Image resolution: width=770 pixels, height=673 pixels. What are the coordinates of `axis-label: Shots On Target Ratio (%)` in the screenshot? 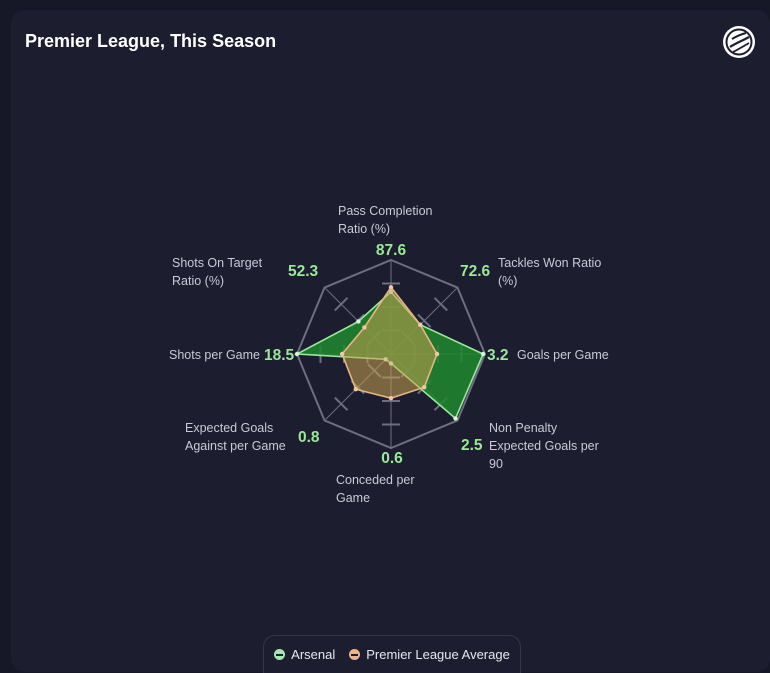 It's located at (217, 272).